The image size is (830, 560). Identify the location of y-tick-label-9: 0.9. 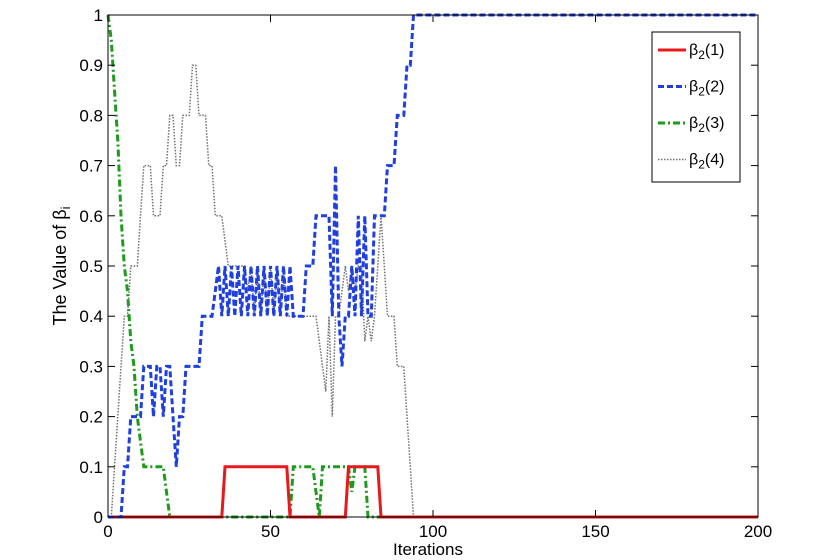
(91, 65).